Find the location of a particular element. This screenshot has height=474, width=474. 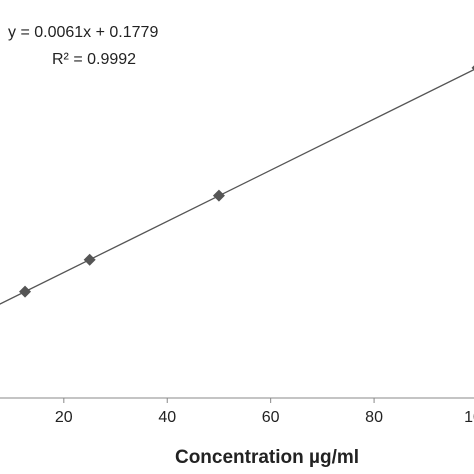

x-tick-label: 20 is located at coordinates (64, 417).